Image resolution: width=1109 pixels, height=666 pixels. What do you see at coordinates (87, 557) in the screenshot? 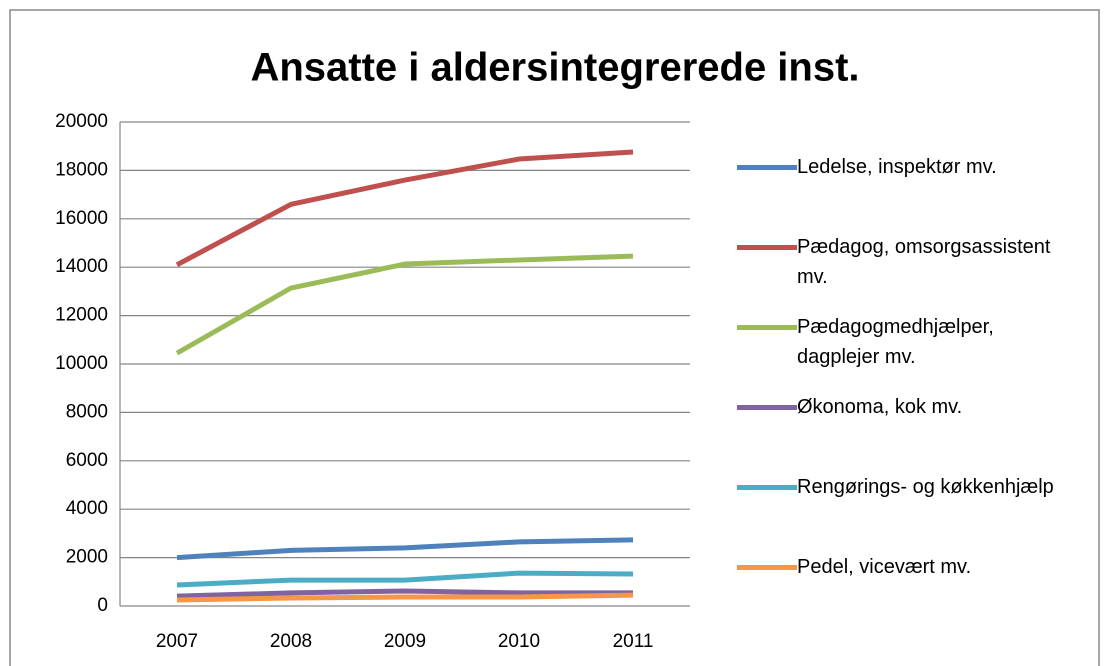
I see `y-tick-label: 2000` at bounding box center [87, 557].